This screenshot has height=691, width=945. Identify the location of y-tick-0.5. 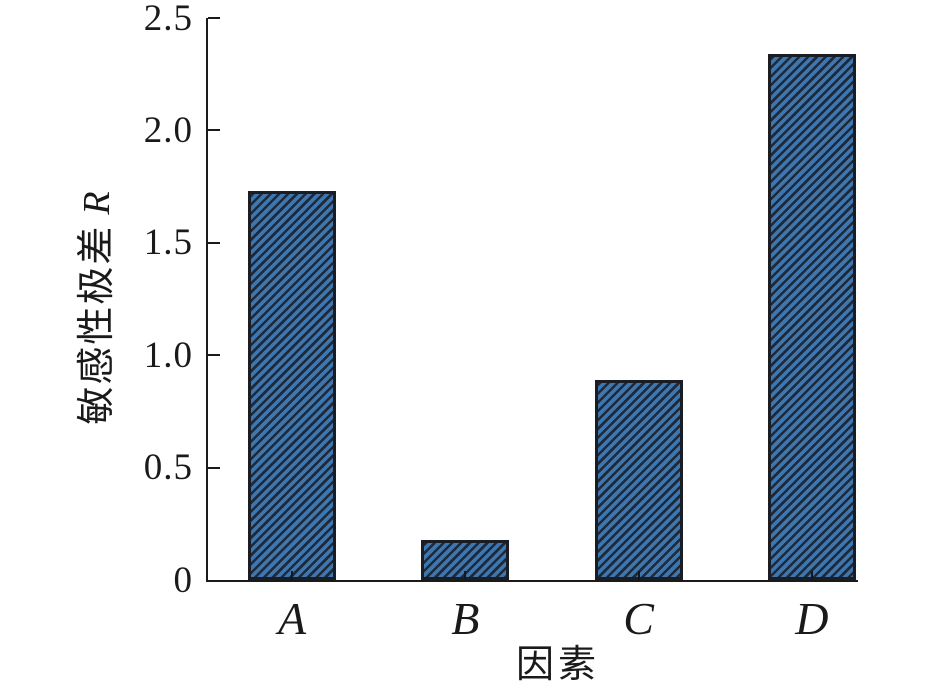
(214, 467).